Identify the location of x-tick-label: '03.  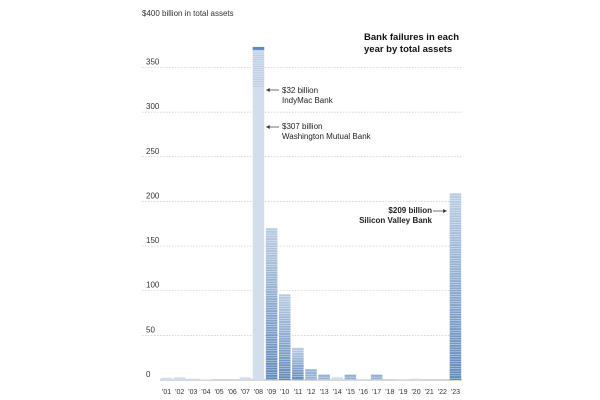
(192, 392).